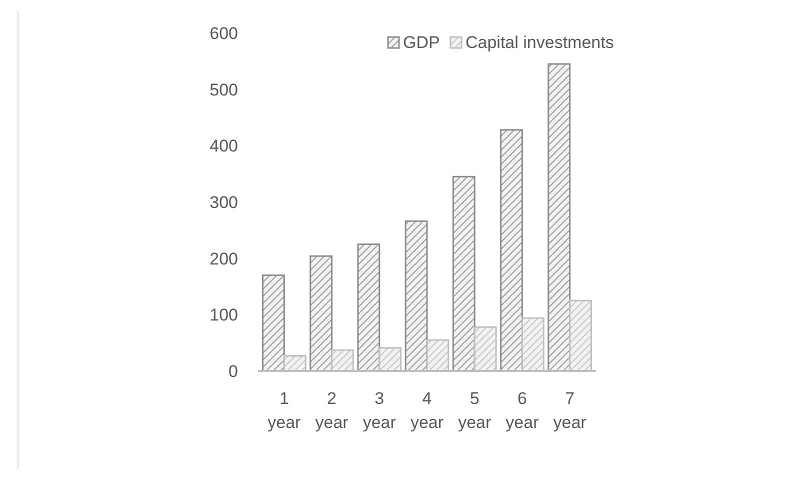 This screenshot has width=804, height=481. What do you see at coordinates (427, 410) in the screenshot?
I see `x-tick-label: 4 year` at bounding box center [427, 410].